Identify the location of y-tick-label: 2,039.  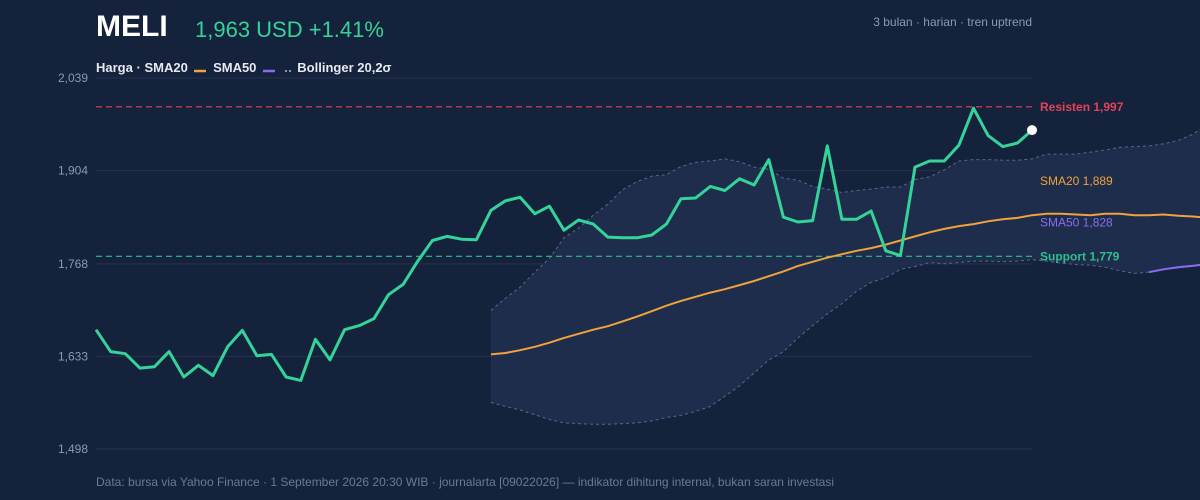
(73, 78).